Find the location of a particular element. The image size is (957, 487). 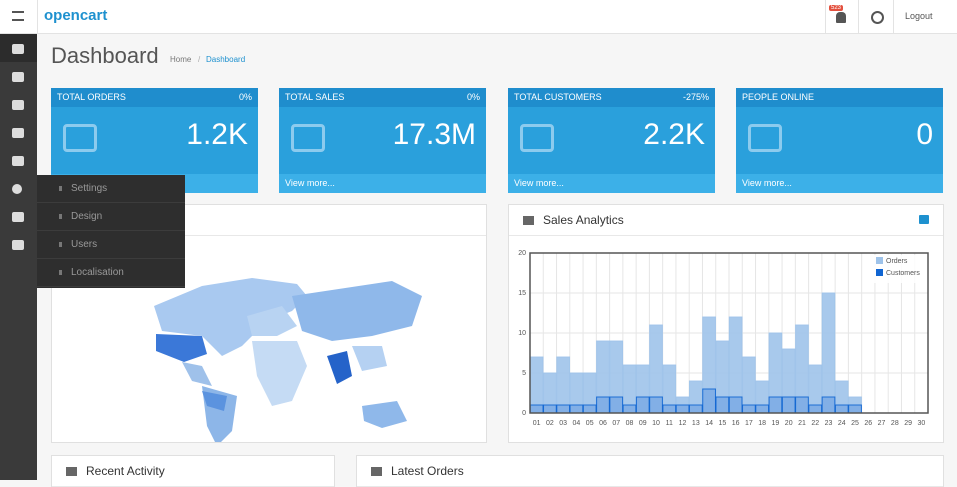

x-tick-label: 26 is located at coordinates (868, 423).